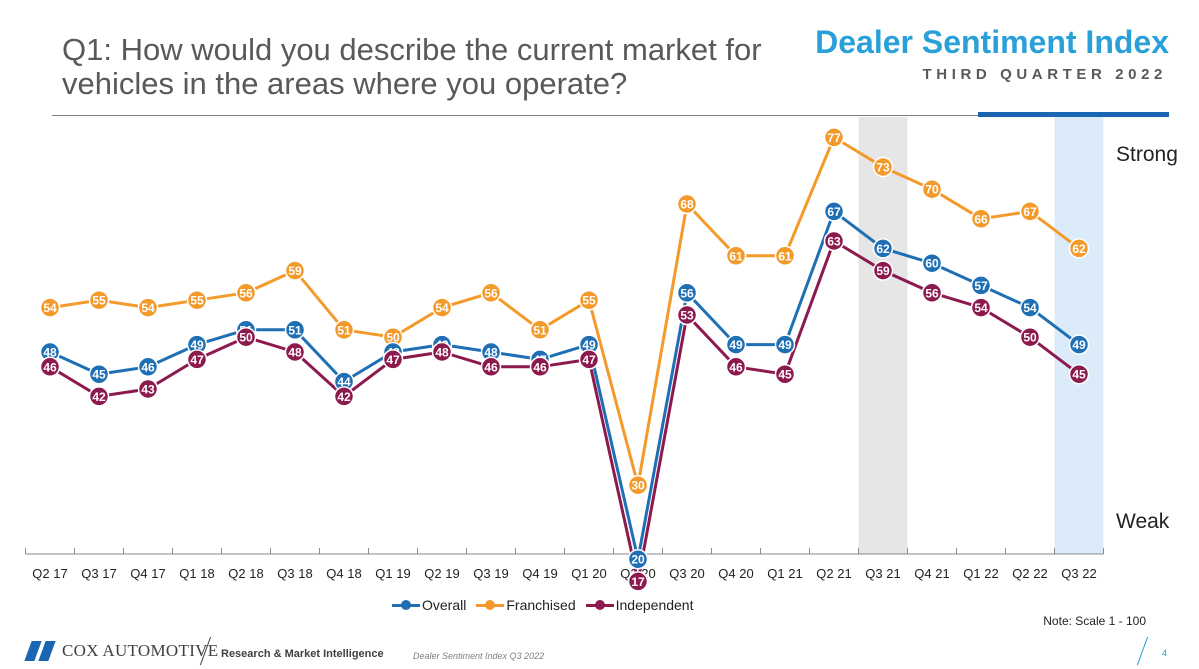 The height and width of the screenshot is (669, 1199). I want to click on brand-subtitle: THIRD QUARTER 2022, so click(1044, 74).